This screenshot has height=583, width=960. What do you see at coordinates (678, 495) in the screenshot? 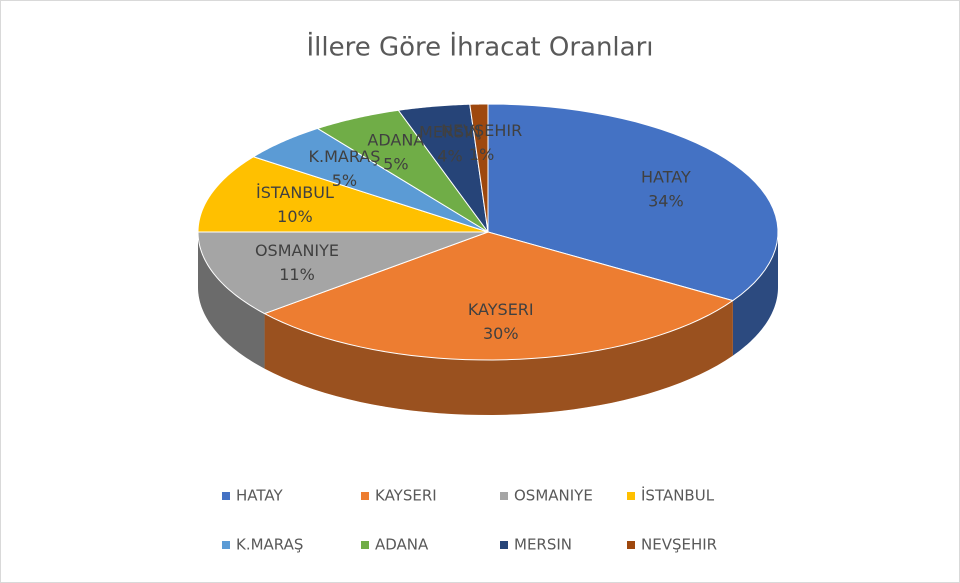
I see `legend-label: İSTANBUL` at bounding box center [678, 495].